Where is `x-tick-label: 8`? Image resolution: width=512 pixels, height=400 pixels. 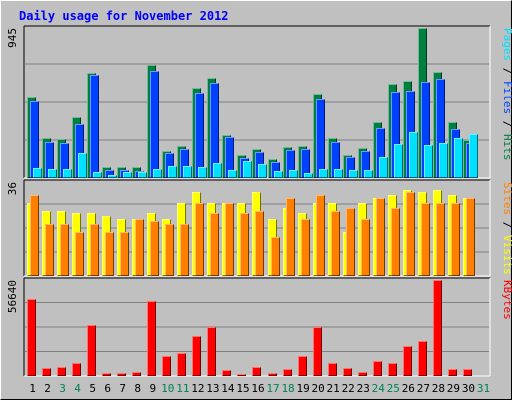
x-tick-label: 8 is located at coordinates (137, 388).